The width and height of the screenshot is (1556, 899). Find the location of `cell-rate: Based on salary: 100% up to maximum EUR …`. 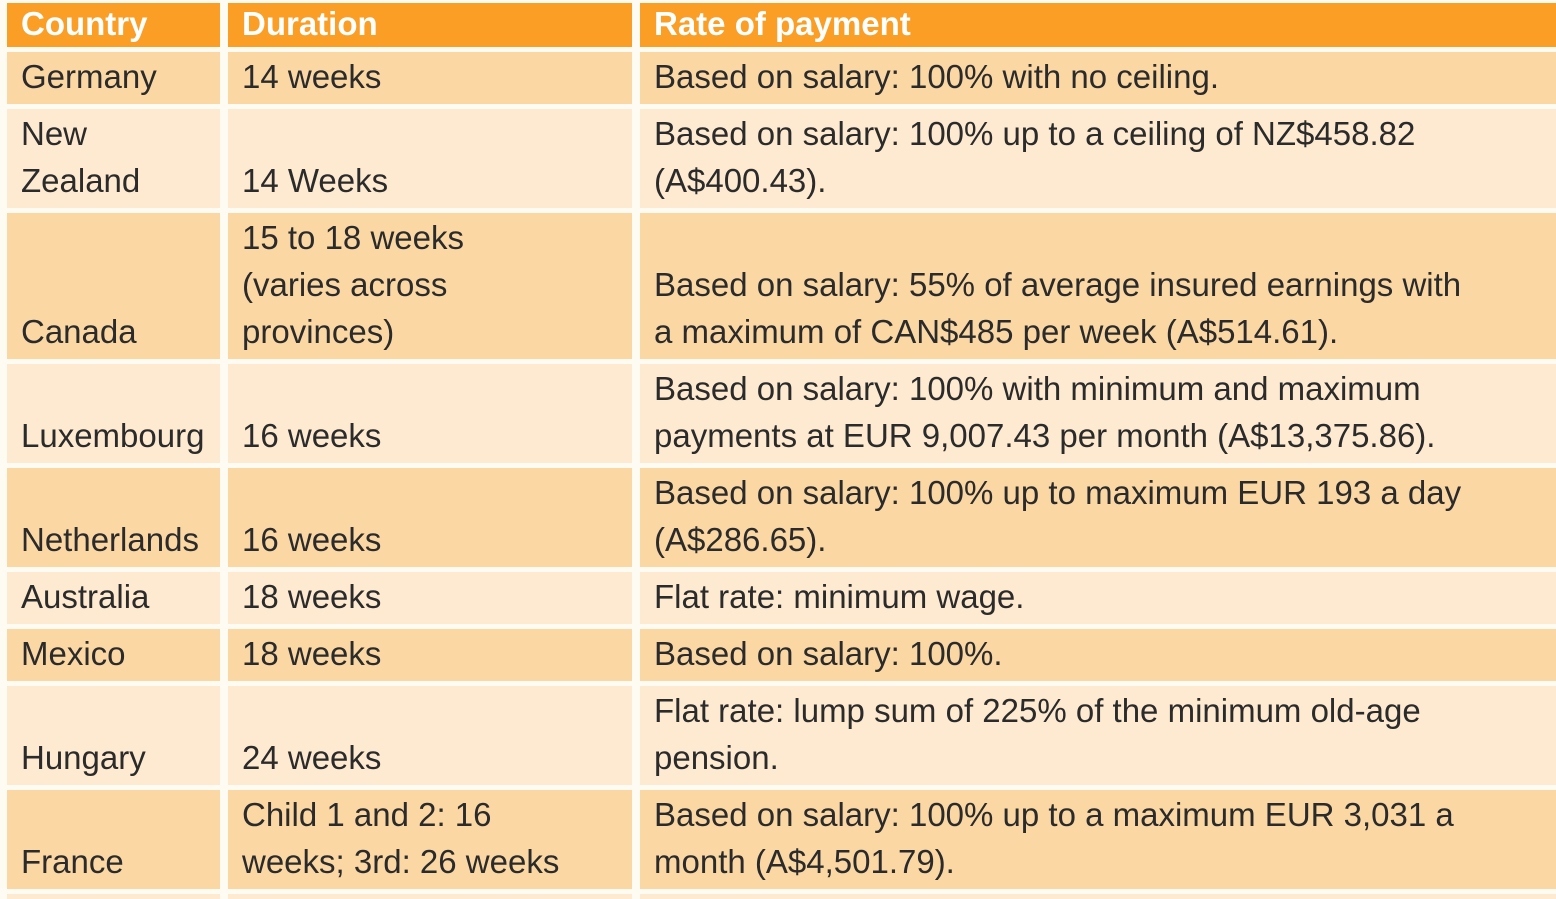

cell-rate: Based on salary: 100% up to maximum EUR … is located at coordinates (1098, 520).